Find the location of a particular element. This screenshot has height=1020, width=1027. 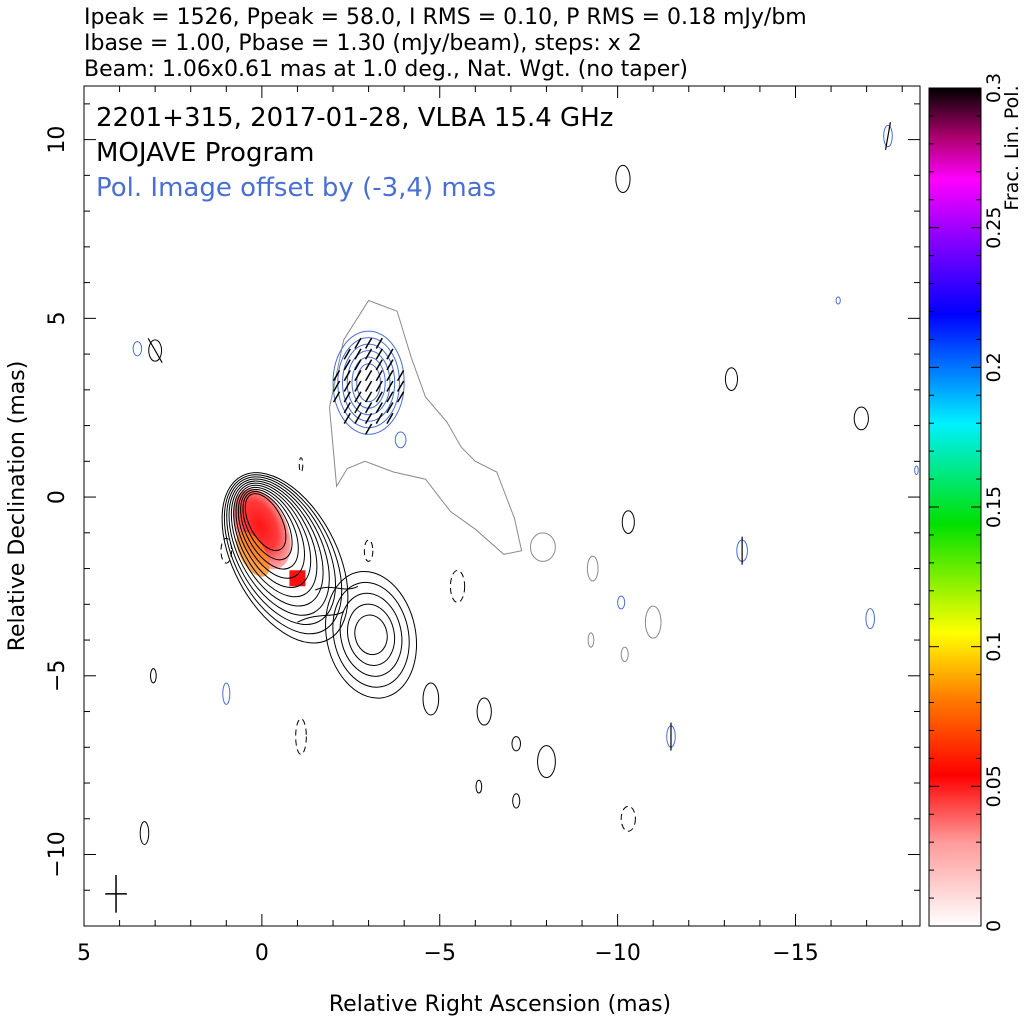

y-tick-label: 5 is located at coordinates (57, 318).